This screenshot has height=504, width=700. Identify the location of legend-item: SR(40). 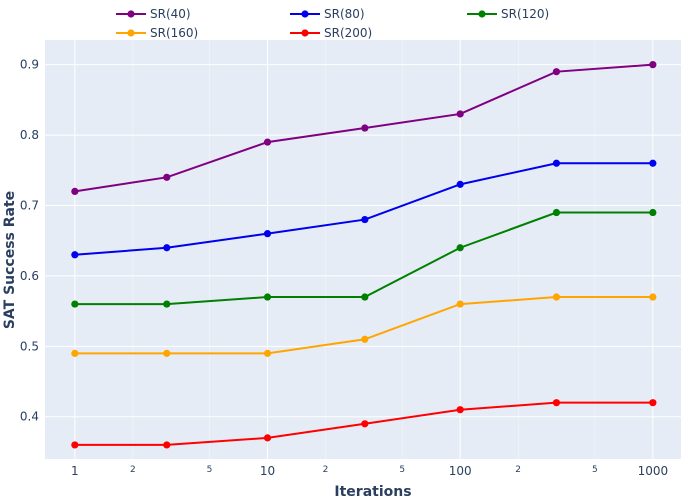
(153, 14).